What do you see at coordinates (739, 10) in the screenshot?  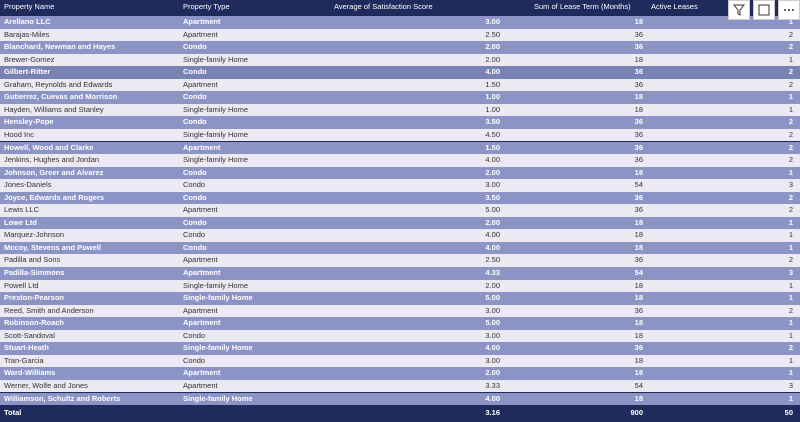 I see `filter-icon` at bounding box center [739, 10].